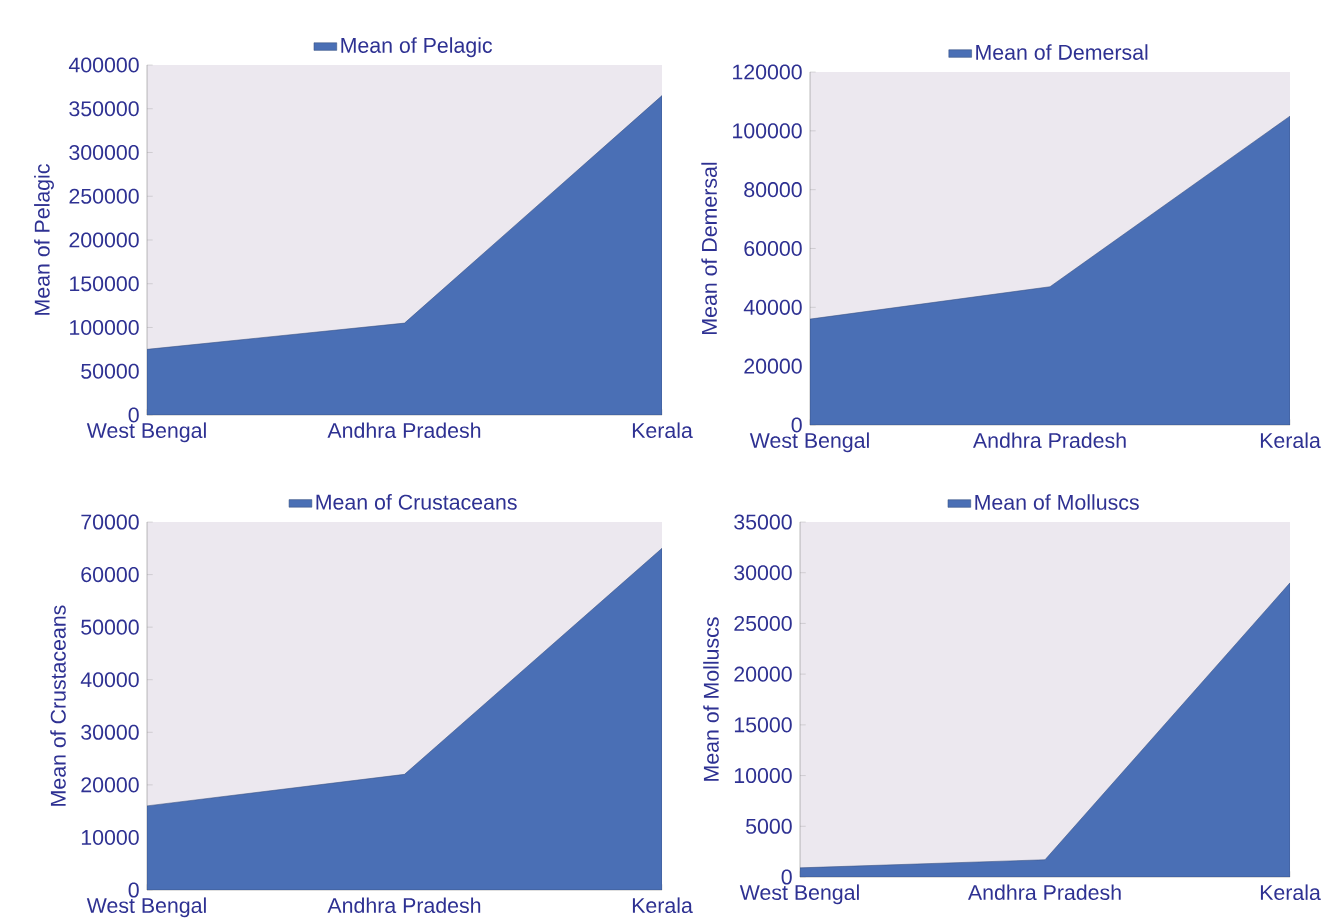 The height and width of the screenshot is (922, 1333). What do you see at coordinates (44, 239) in the screenshot?
I see `y-axis-title: Mean of Pelagic` at bounding box center [44, 239].